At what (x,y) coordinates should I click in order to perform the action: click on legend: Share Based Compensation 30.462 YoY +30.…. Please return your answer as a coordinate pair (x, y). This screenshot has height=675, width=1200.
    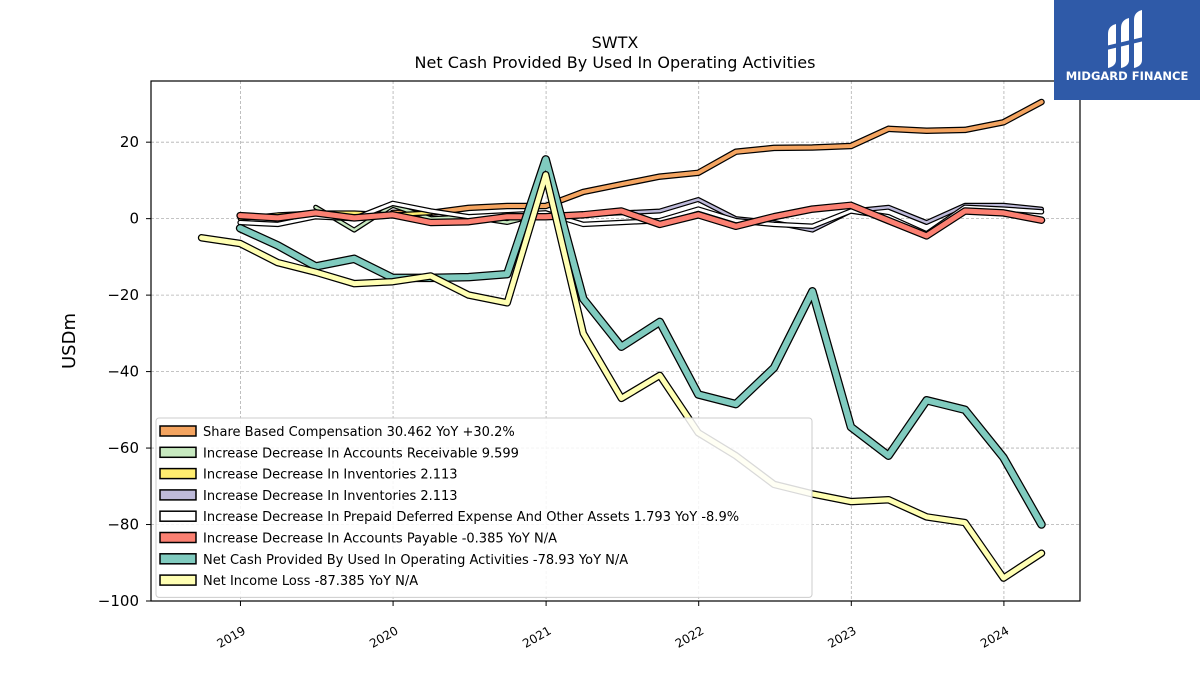
    Looking at the image, I should click on (484, 507).